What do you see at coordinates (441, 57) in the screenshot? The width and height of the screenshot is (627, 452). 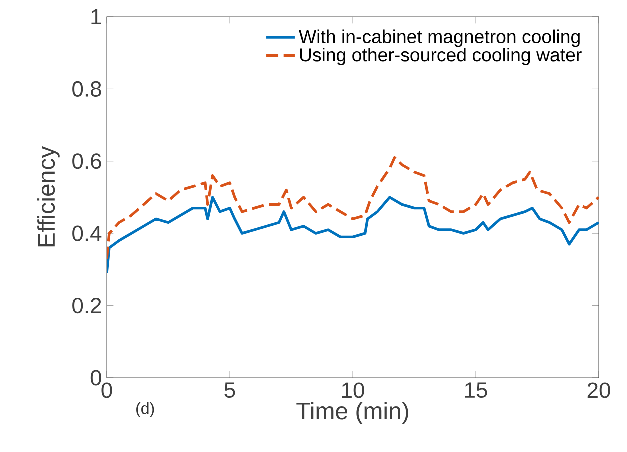 I see `legend-label: Using other-sourced cooling water` at bounding box center [441, 57].